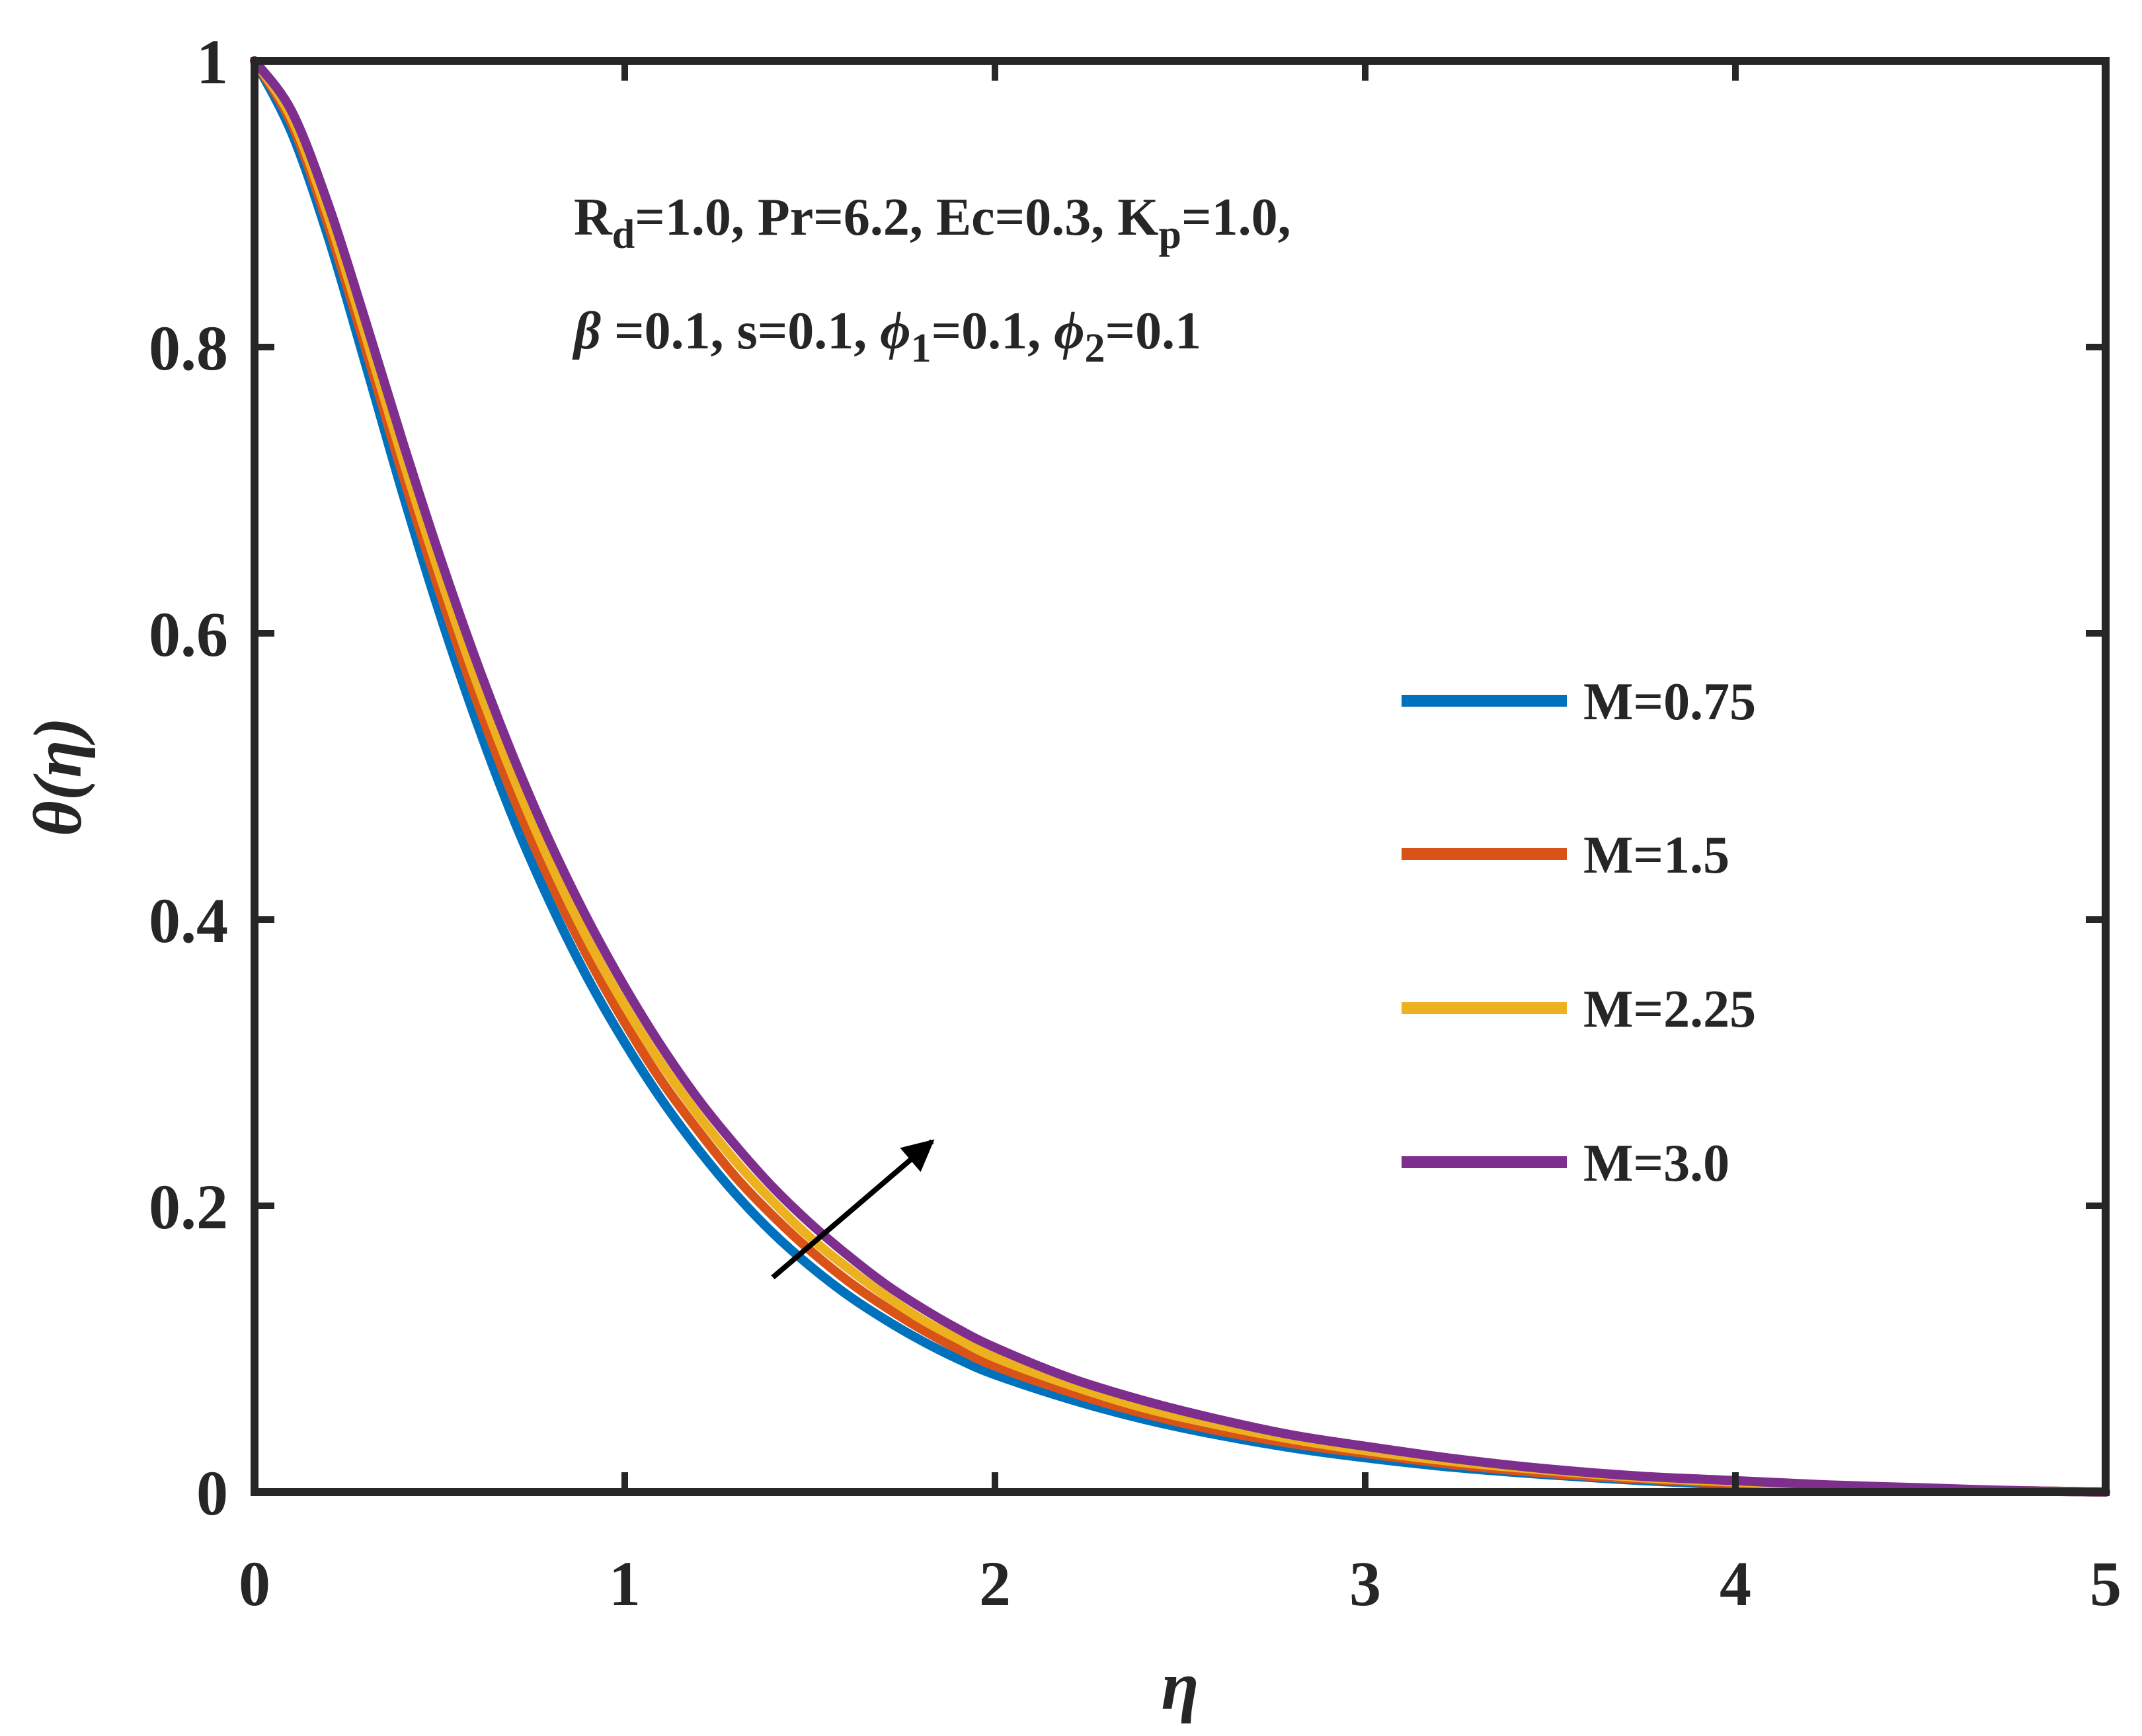 The image size is (2142, 1736). Describe the element at coordinates (2106, 1583) in the screenshot. I see `x-tick-label: 5` at that location.